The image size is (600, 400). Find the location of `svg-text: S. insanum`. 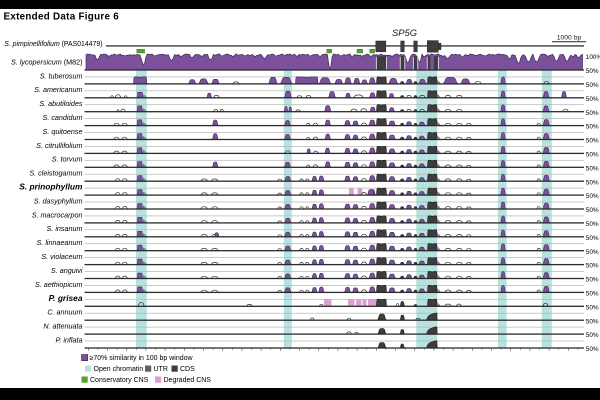

svg-text: S. insanum is located at coordinates (65, 228).